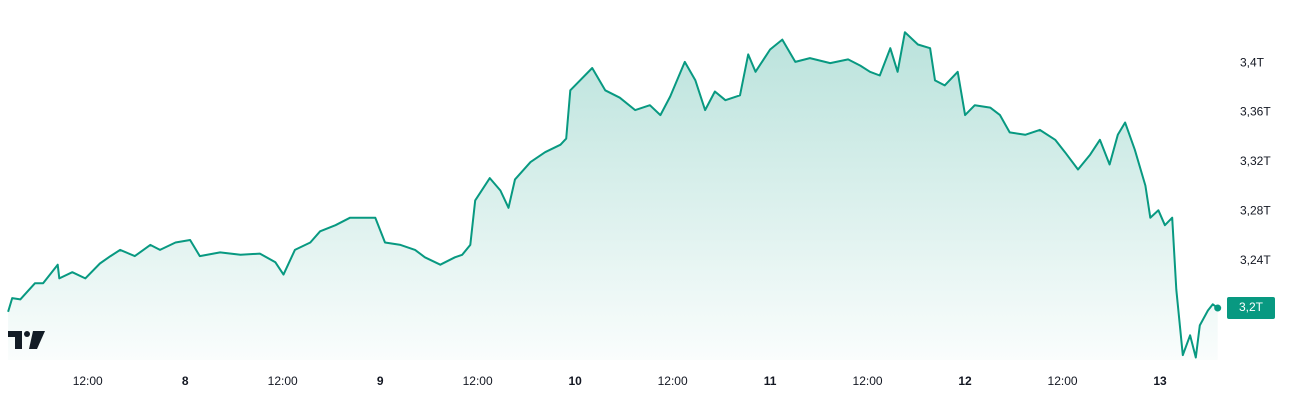 The height and width of the screenshot is (403, 1289). What do you see at coordinates (1160, 381) in the screenshot?
I see `x-tick-label: 13` at bounding box center [1160, 381].